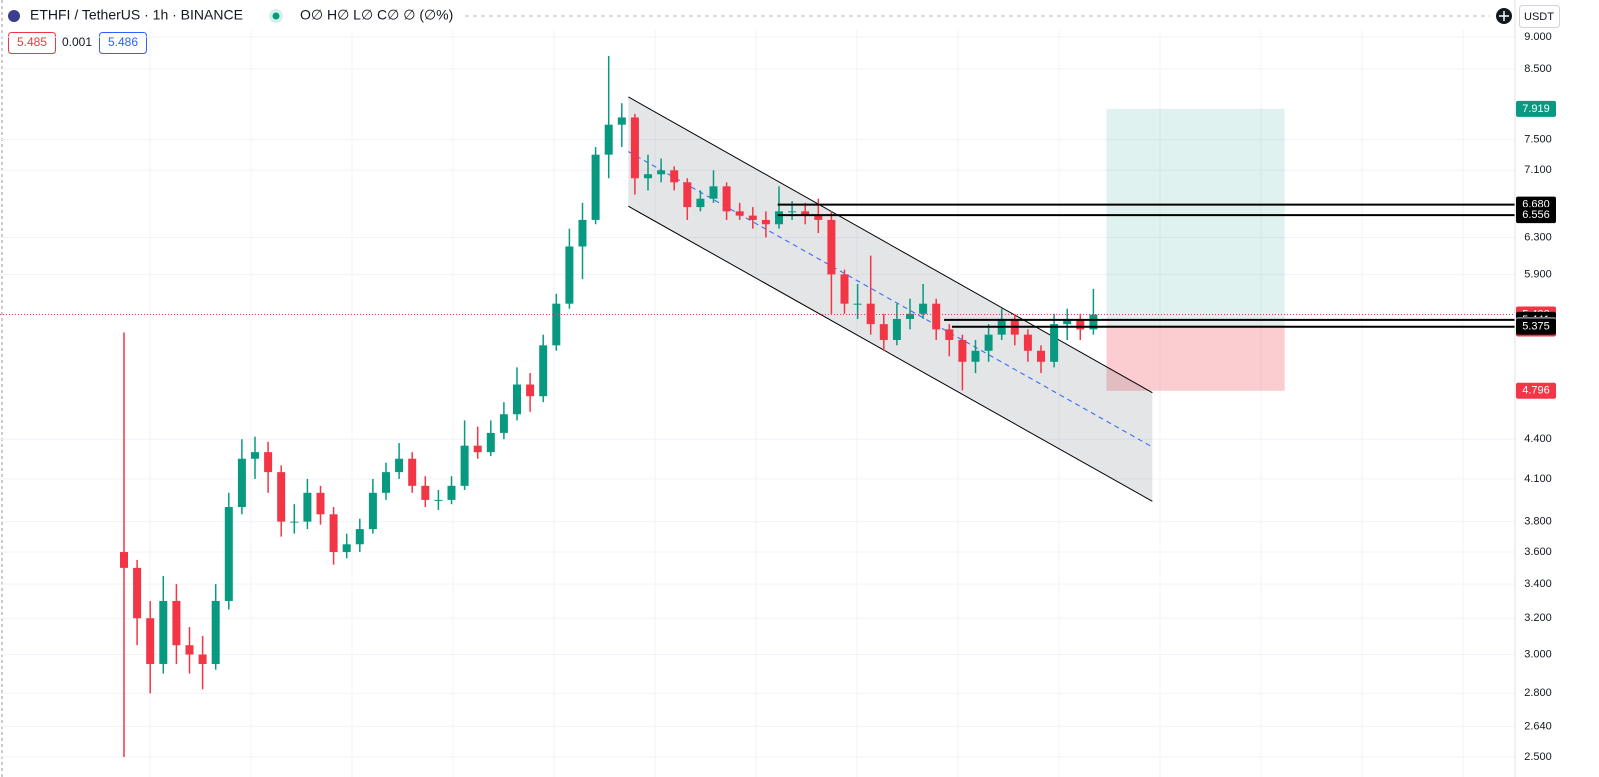  I want to click on status-dot, so click(276, 16).